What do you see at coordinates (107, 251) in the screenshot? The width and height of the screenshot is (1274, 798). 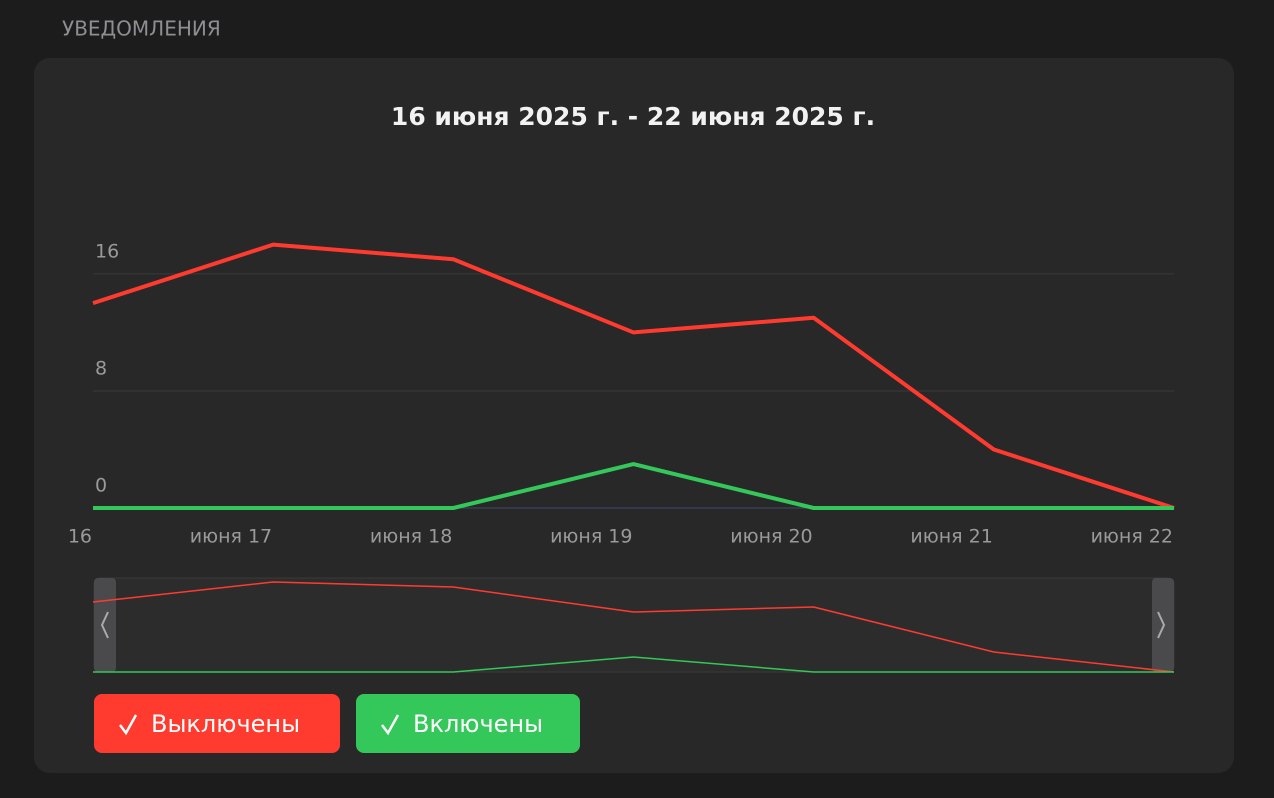 I see `y-tick-label: 16` at bounding box center [107, 251].